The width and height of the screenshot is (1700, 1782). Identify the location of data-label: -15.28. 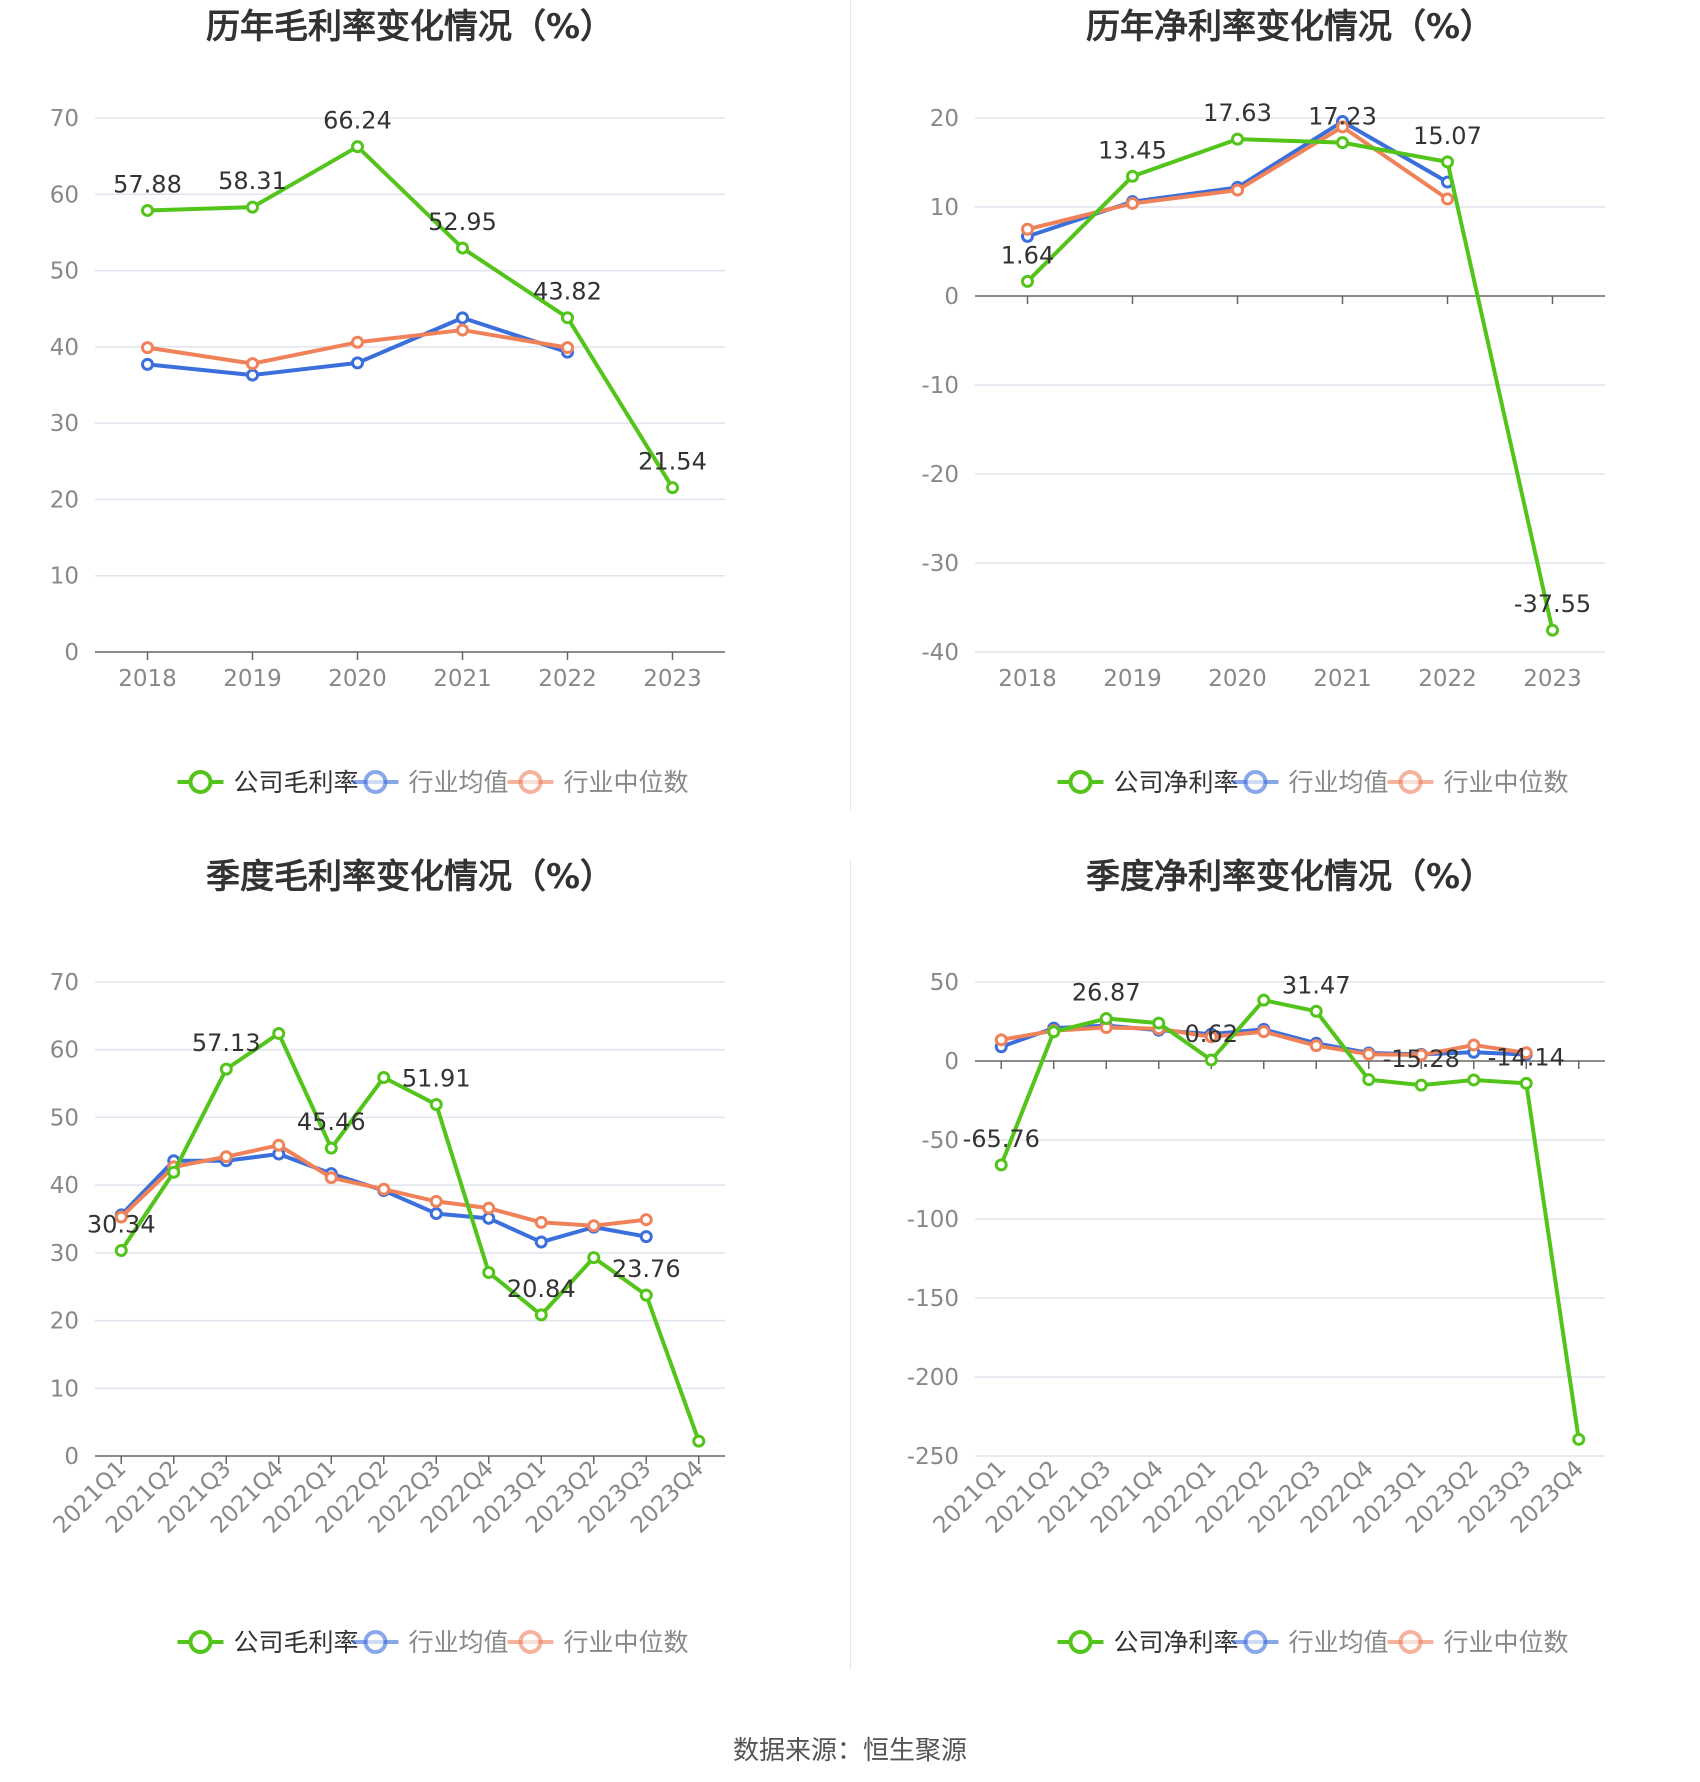
(1421, 1059).